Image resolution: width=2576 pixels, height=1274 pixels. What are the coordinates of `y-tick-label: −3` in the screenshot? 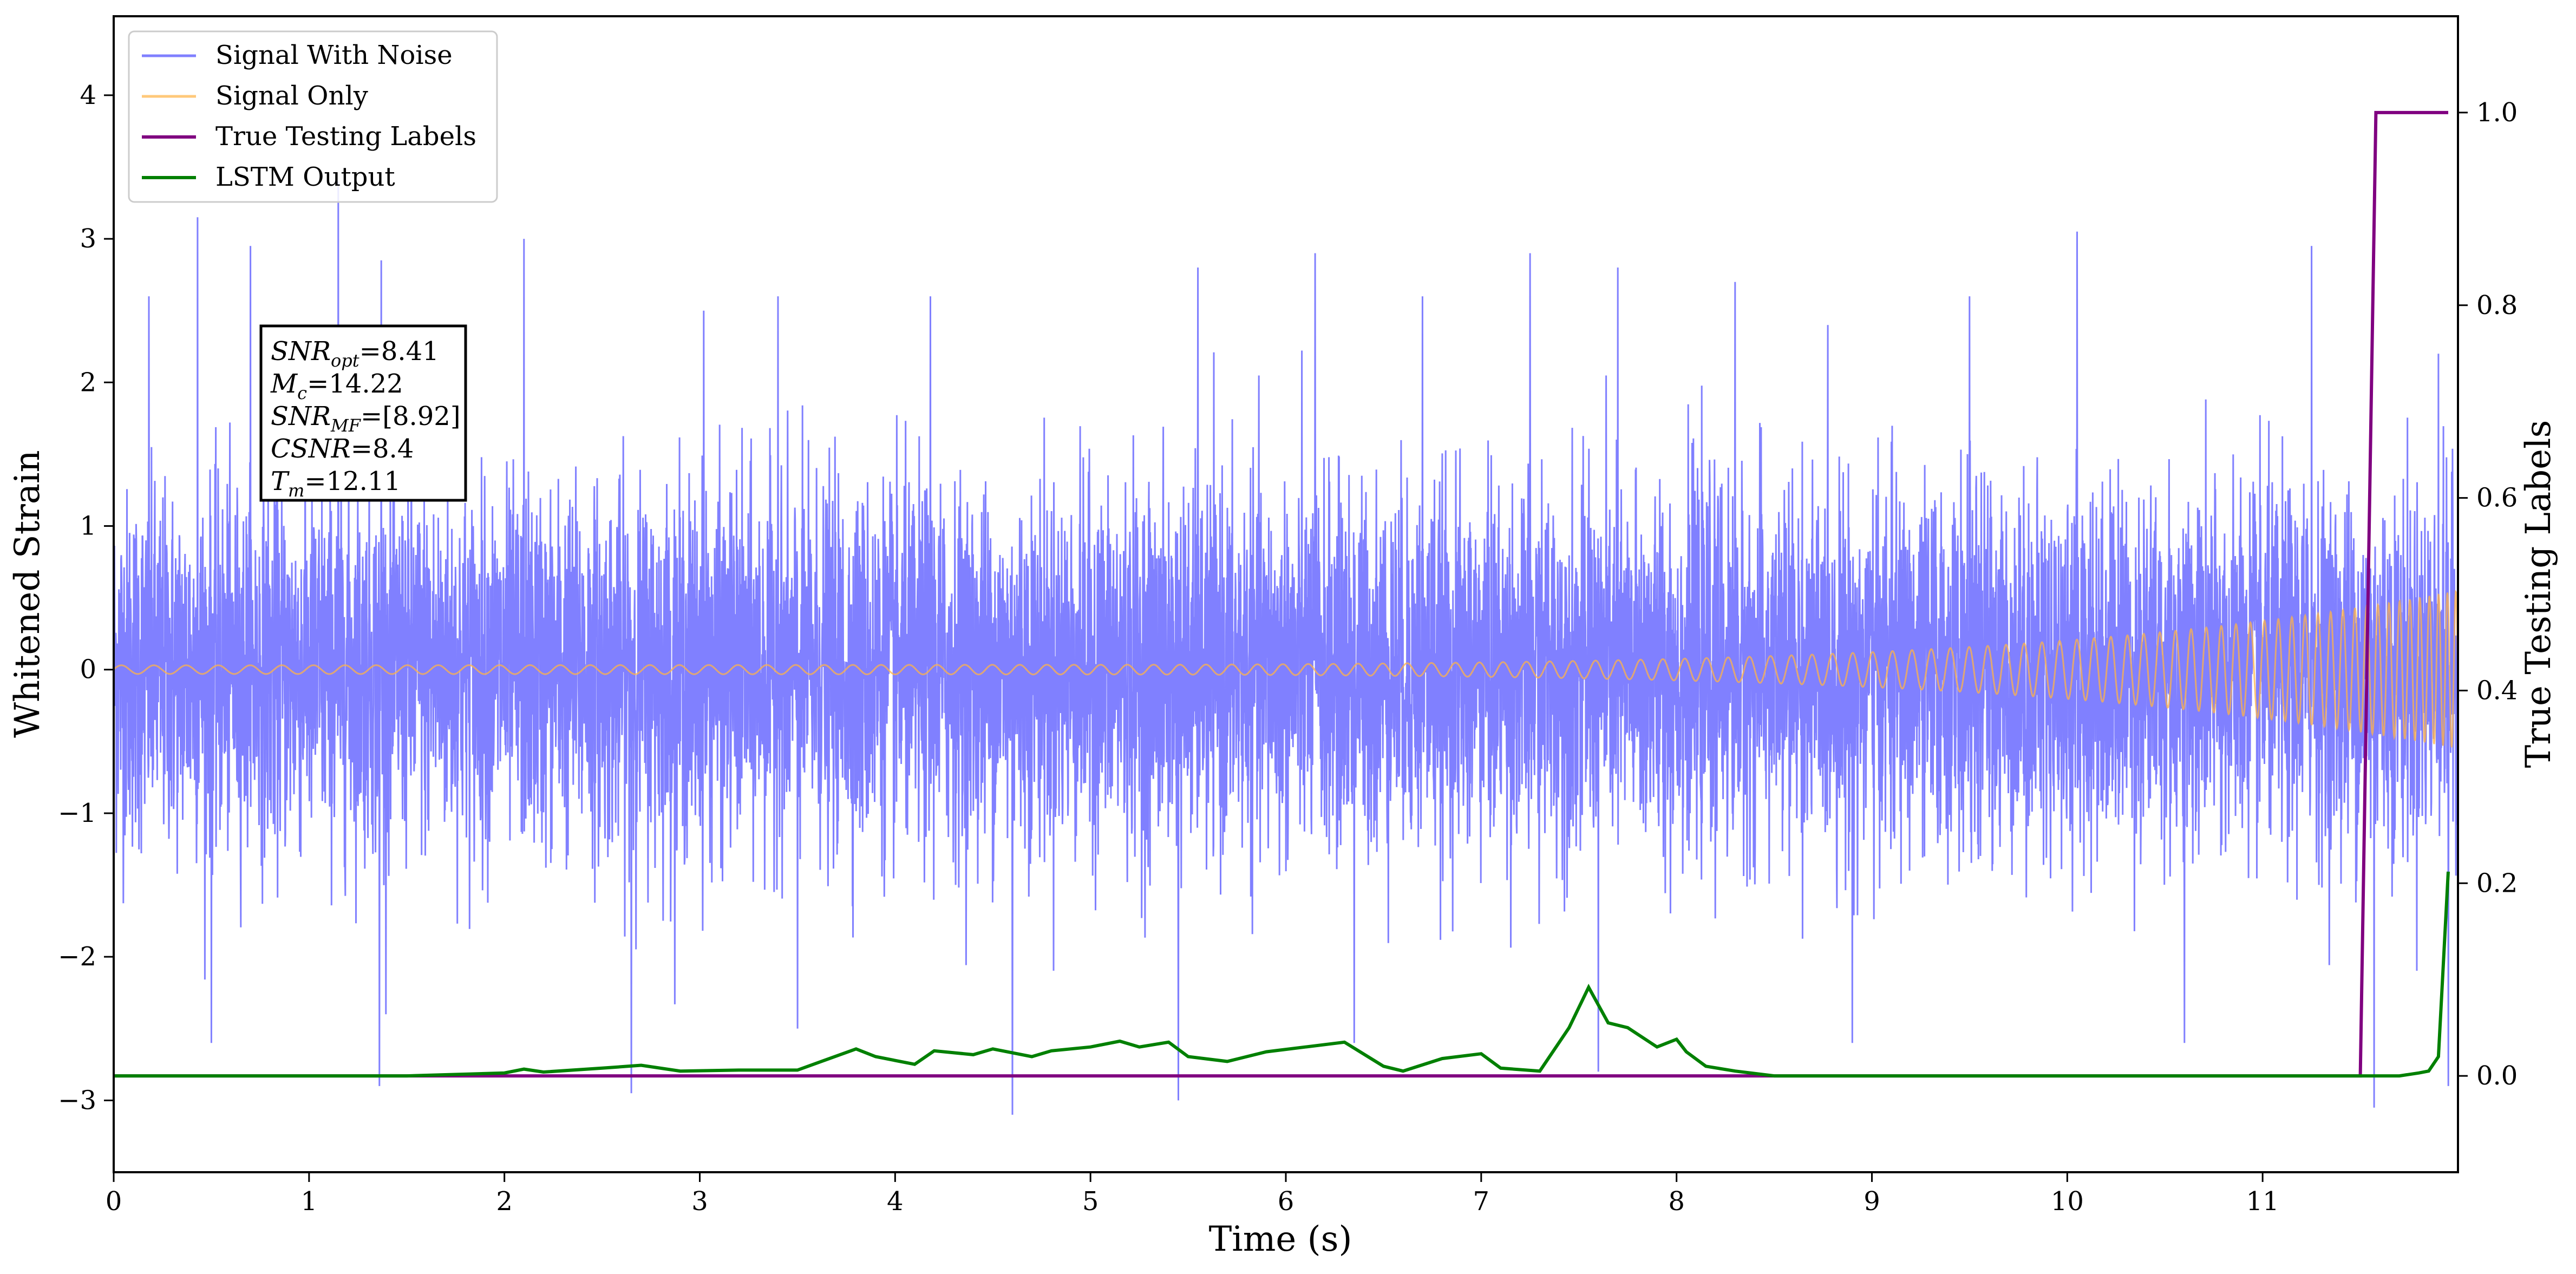 It's located at (77, 1100).